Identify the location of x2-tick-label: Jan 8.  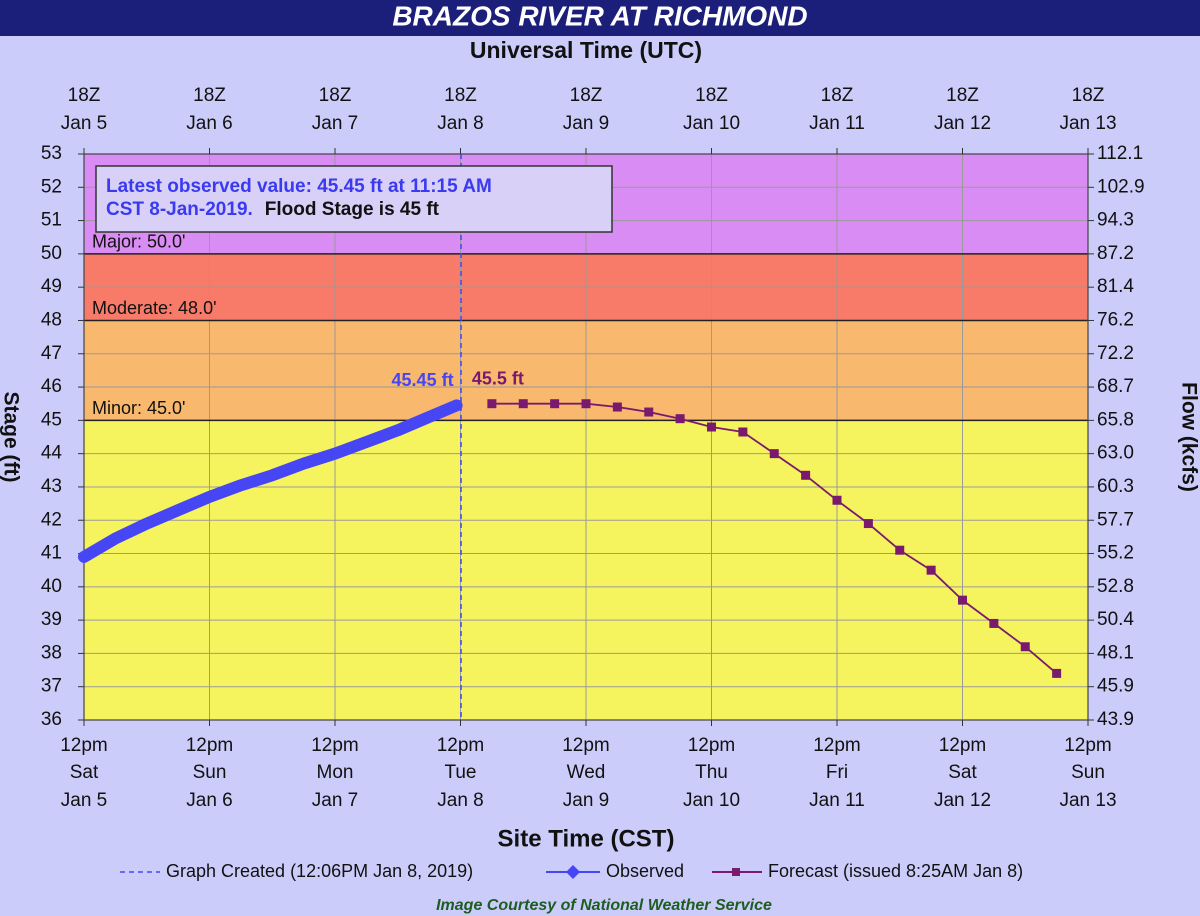
(460, 123).